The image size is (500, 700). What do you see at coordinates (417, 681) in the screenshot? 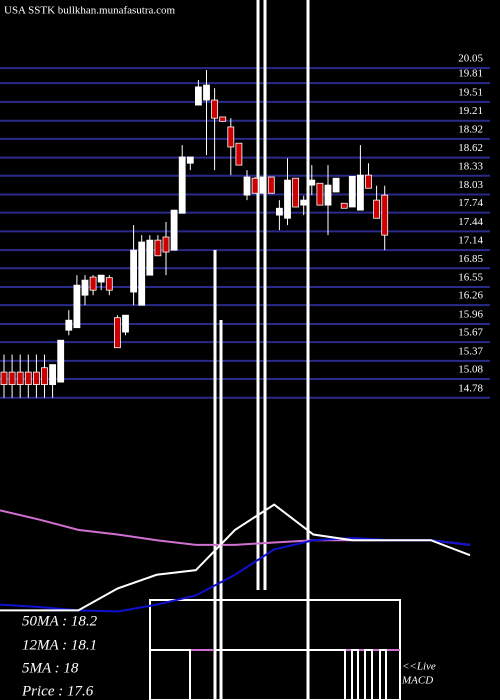
I see `macd-label: MACD` at bounding box center [417, 681].